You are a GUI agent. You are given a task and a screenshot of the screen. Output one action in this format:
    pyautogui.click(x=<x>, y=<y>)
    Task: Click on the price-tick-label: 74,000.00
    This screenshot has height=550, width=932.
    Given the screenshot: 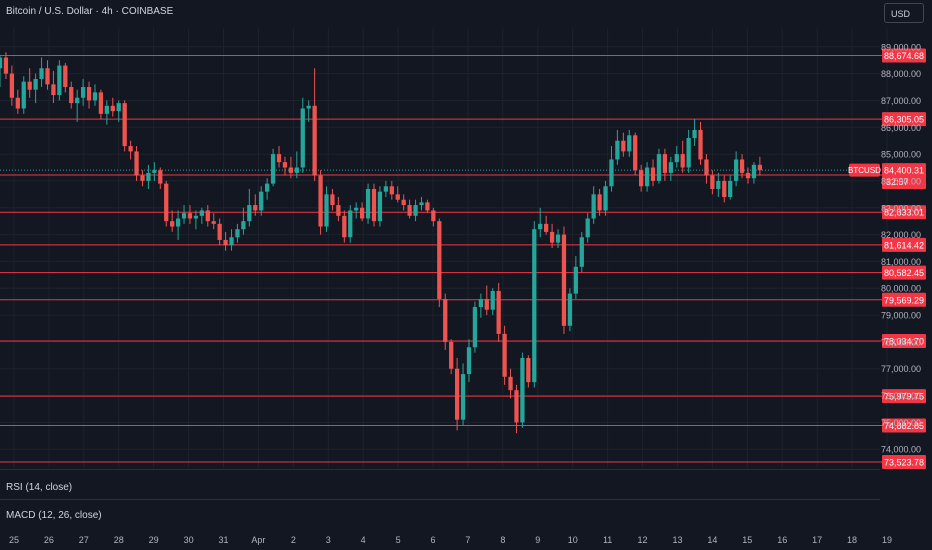 What is the action you would take?
    pyautogui.click(x=901, y=450)
    